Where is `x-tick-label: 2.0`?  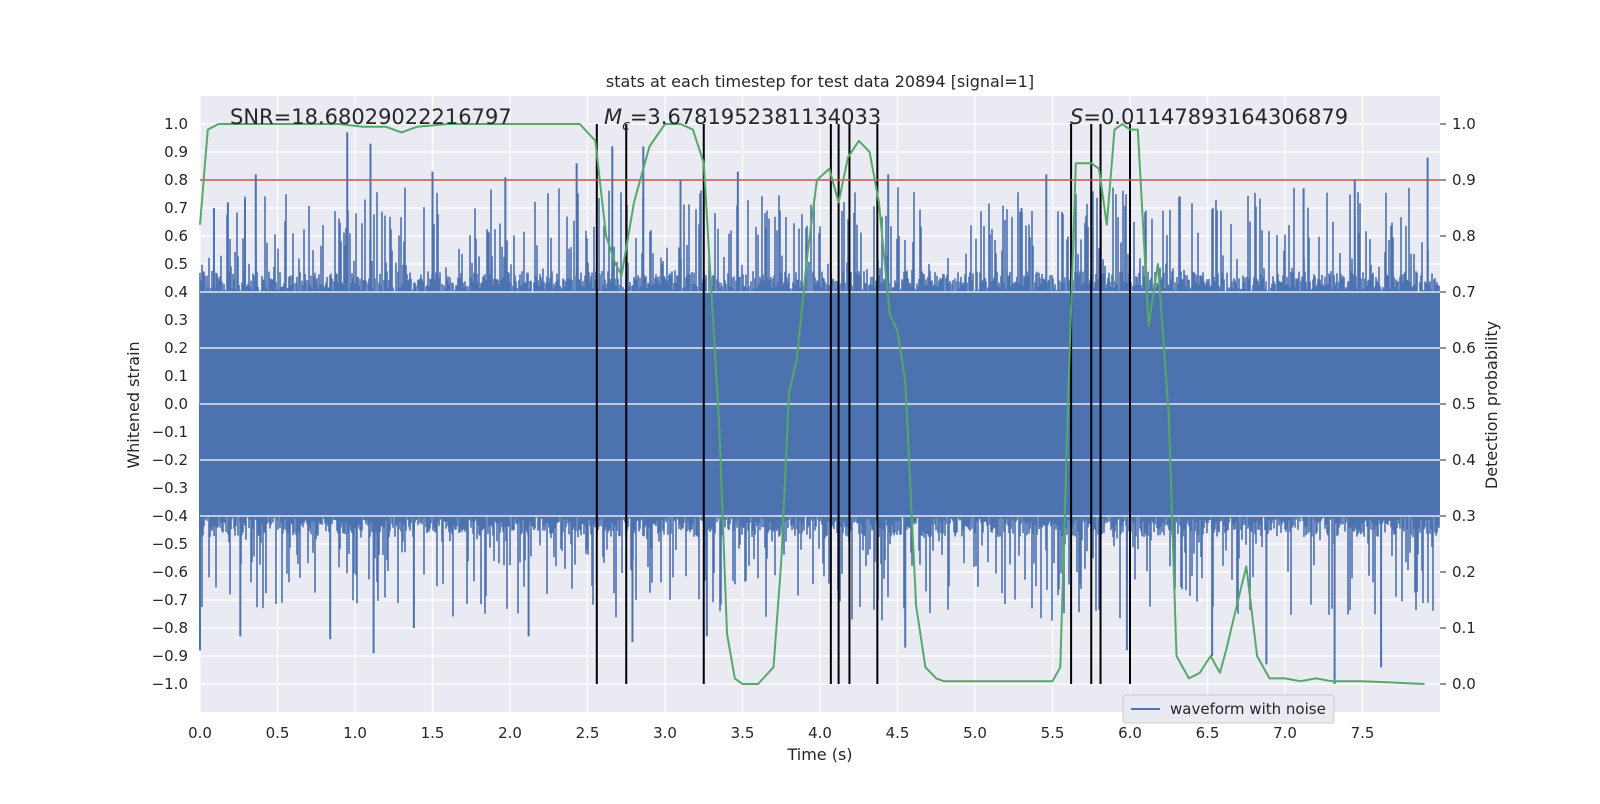 x-tick-label: 2.0 is located at coordinates (510, 733).